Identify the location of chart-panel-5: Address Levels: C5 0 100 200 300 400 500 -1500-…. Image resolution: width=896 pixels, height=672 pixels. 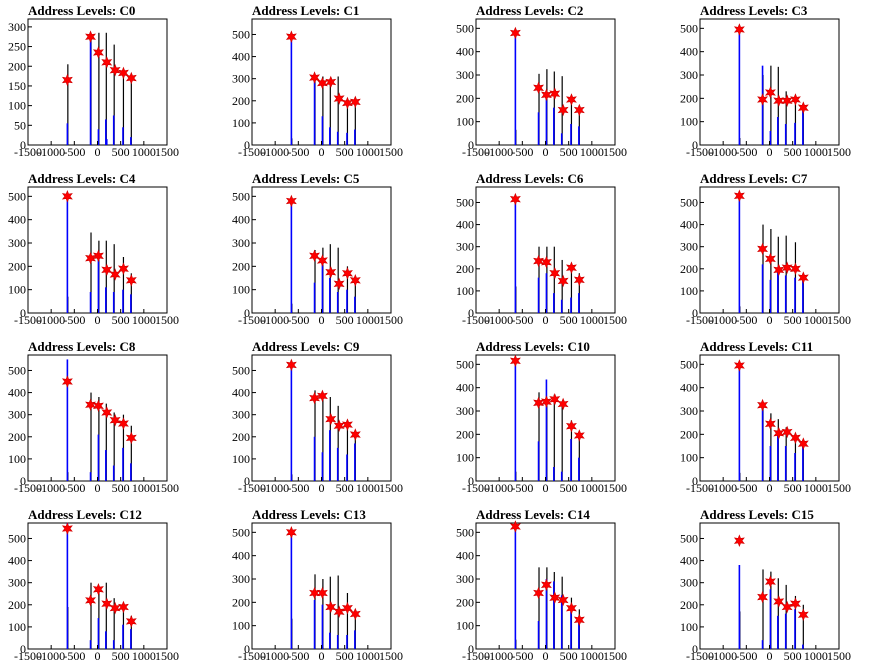
(336, 252).